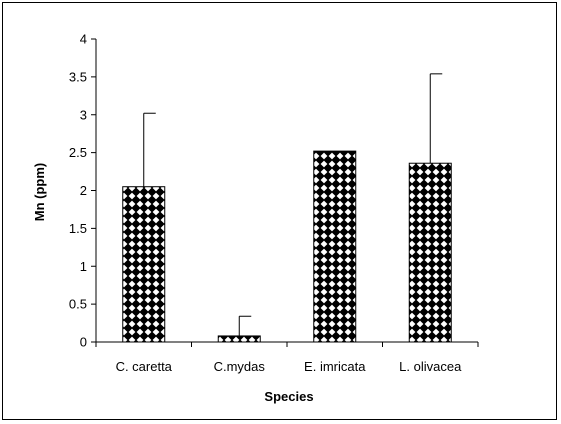  Describe the element at coordinates (144, 366) in the screenshot. I see `x-tick-label: C. caretta` at that location.